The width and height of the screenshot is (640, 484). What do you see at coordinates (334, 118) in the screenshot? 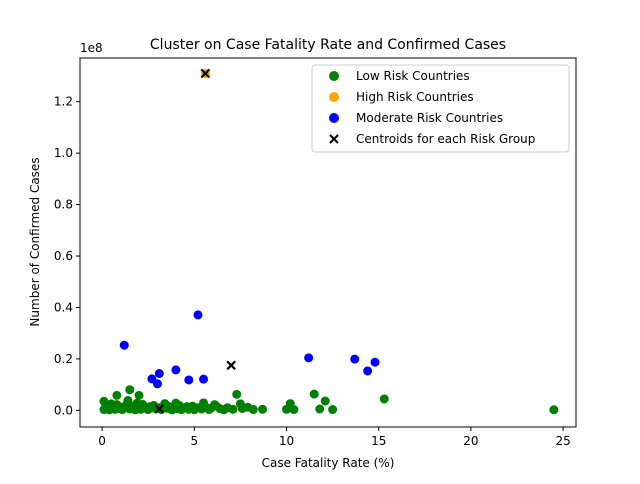
I see `legend-marker-moderate-risk` at bounding box center [334, 118].